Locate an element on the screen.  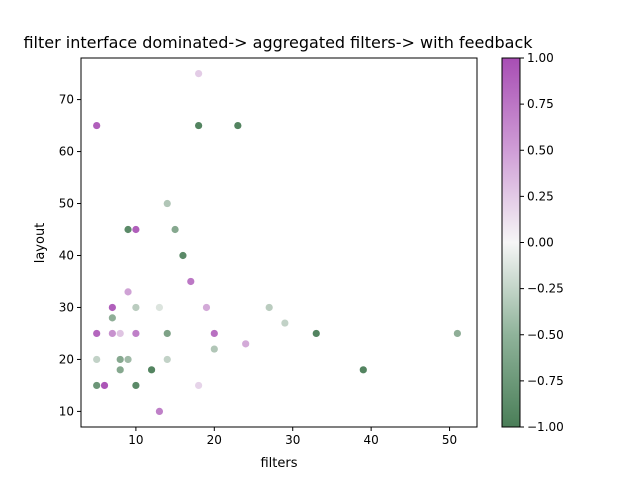
x-tick-label: 20 is located at coordinates (214, 440).